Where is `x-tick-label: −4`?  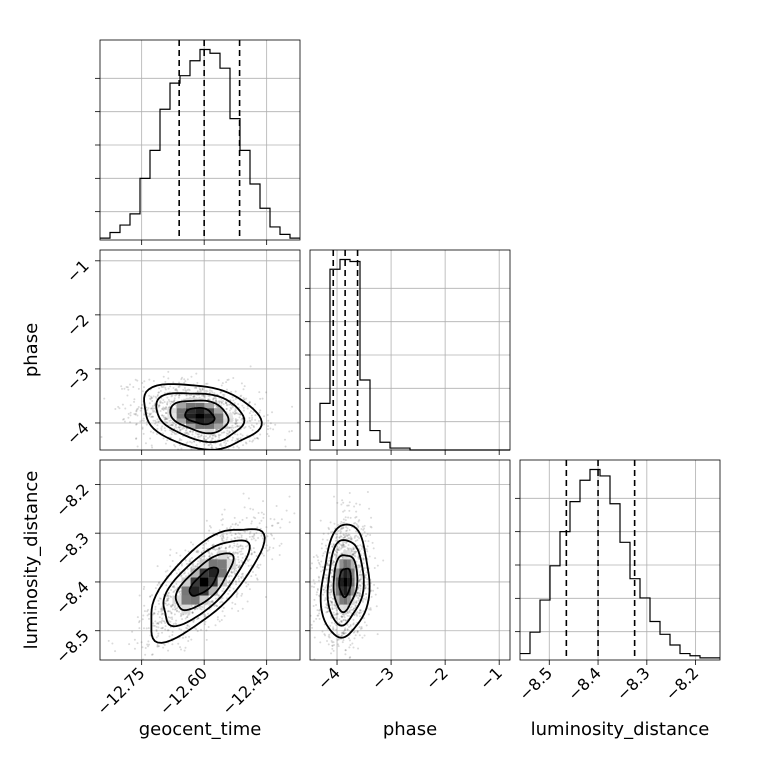
x-tick-label: −4 is located at coordinates (329, 678).